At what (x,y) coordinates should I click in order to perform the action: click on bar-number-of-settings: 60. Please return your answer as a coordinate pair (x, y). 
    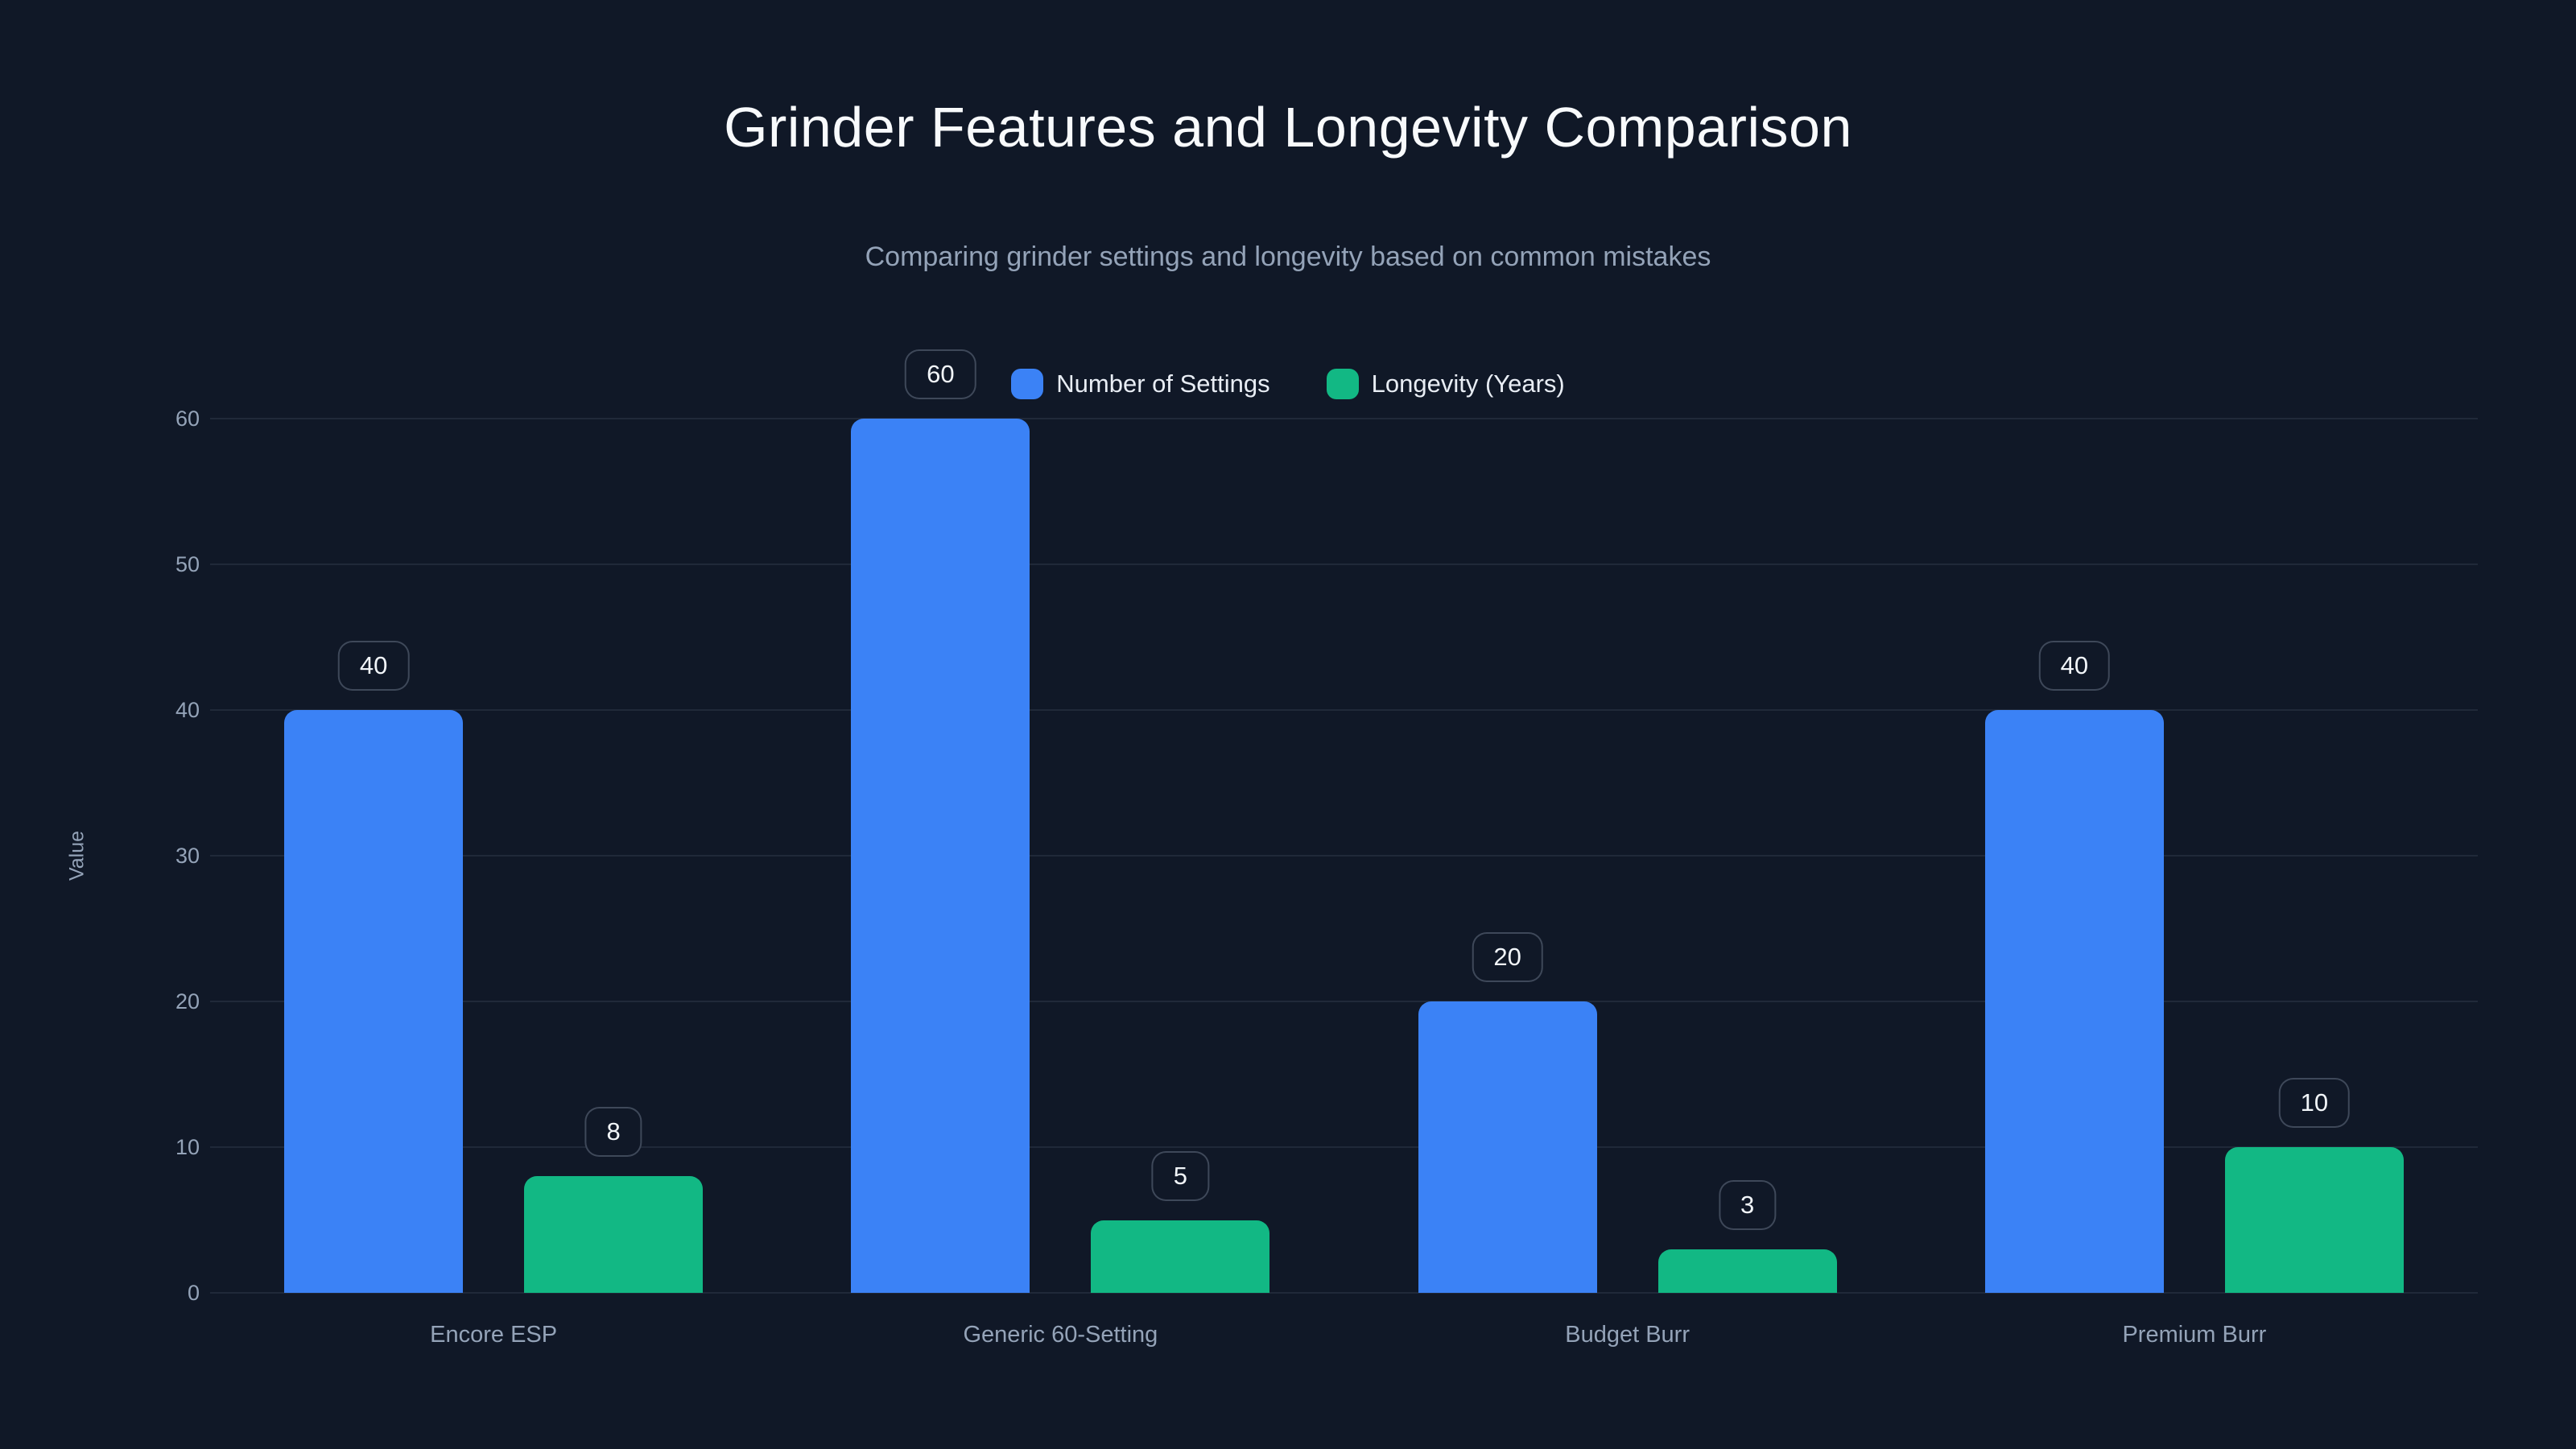
    Looking at the image, I should click on (940, 821).